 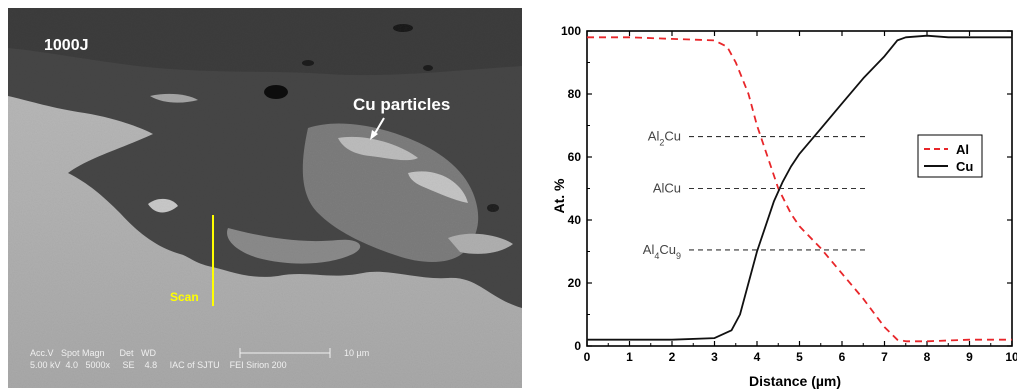 I want to click on phase-annotations: Al2Cu AlCu Al4Cu9, so click(x=755, y=195).